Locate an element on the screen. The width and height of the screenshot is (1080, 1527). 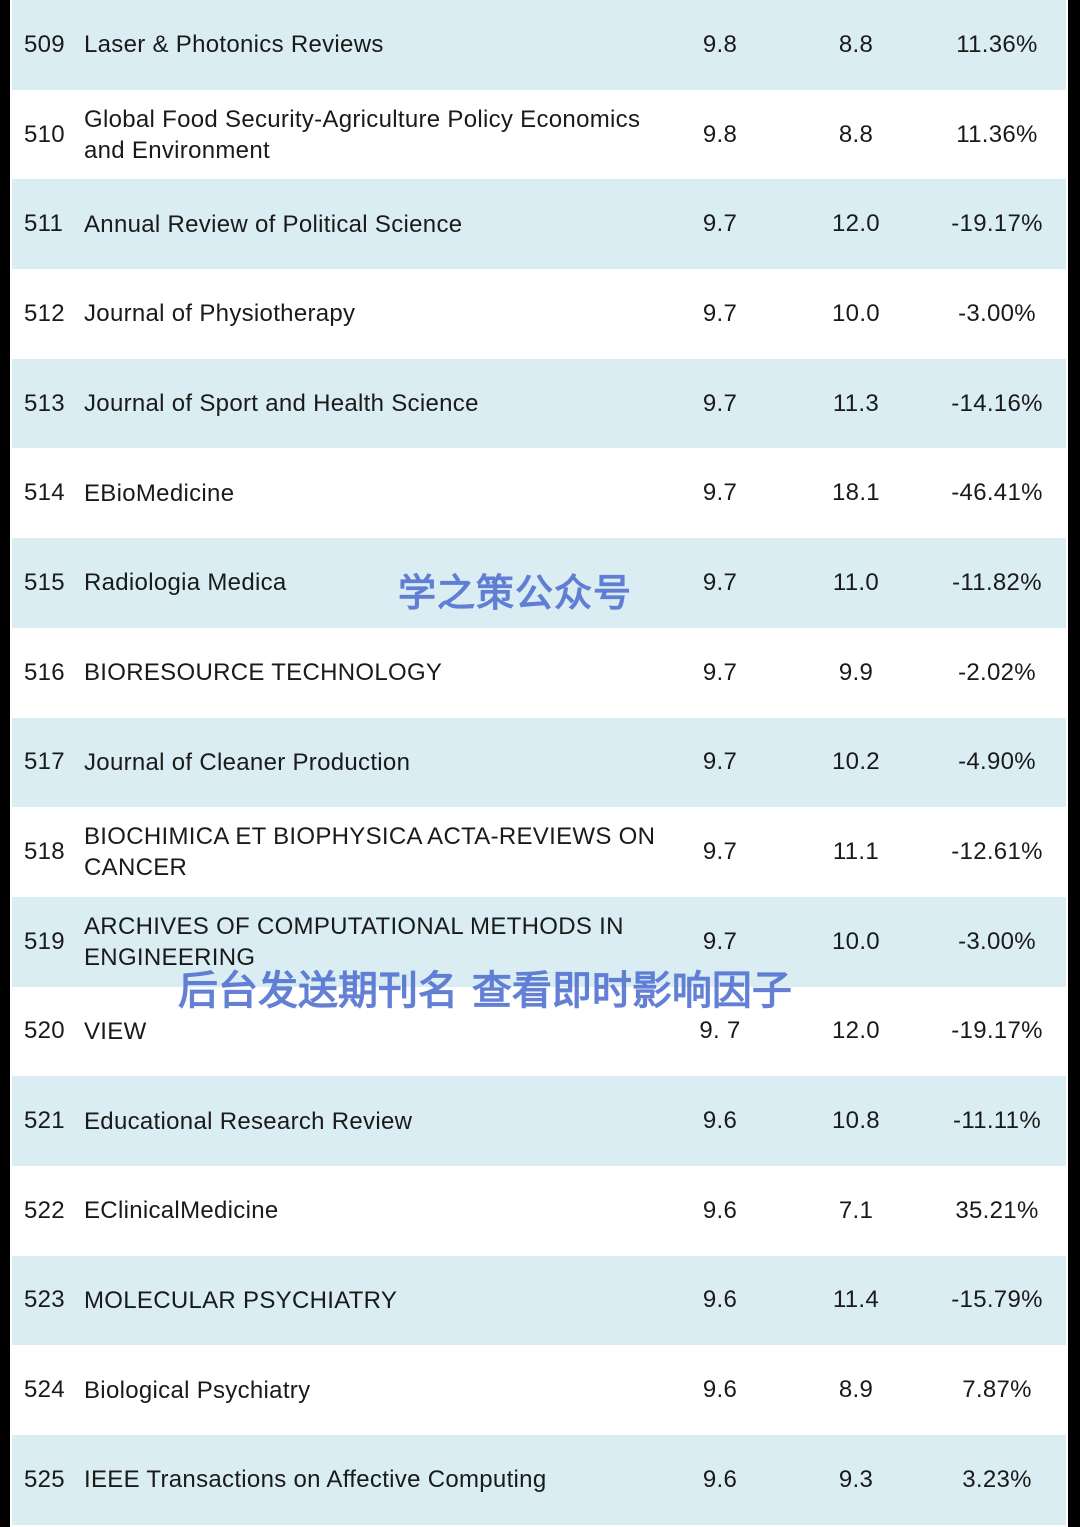
journal-name-cell: VIEW is located at coordinates (115, 1031).